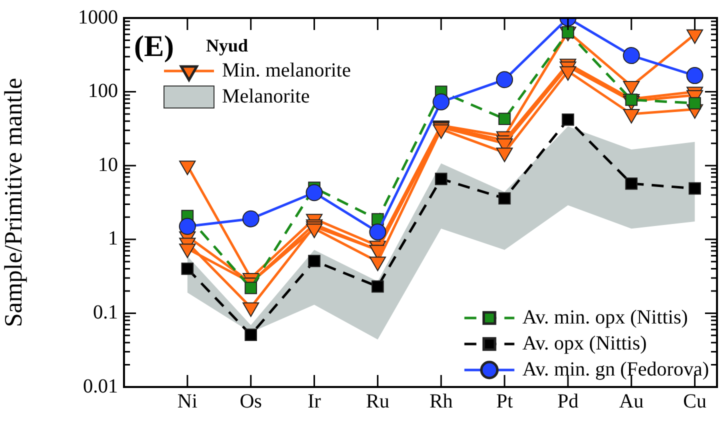 Image resolution: width=727 pixels, height=427 pixels. What do you see at coordinates (14, 203) in the screenshot?
I see `y-axis-title: Sample/Primitive mantle` at bounding box center [14, 203].